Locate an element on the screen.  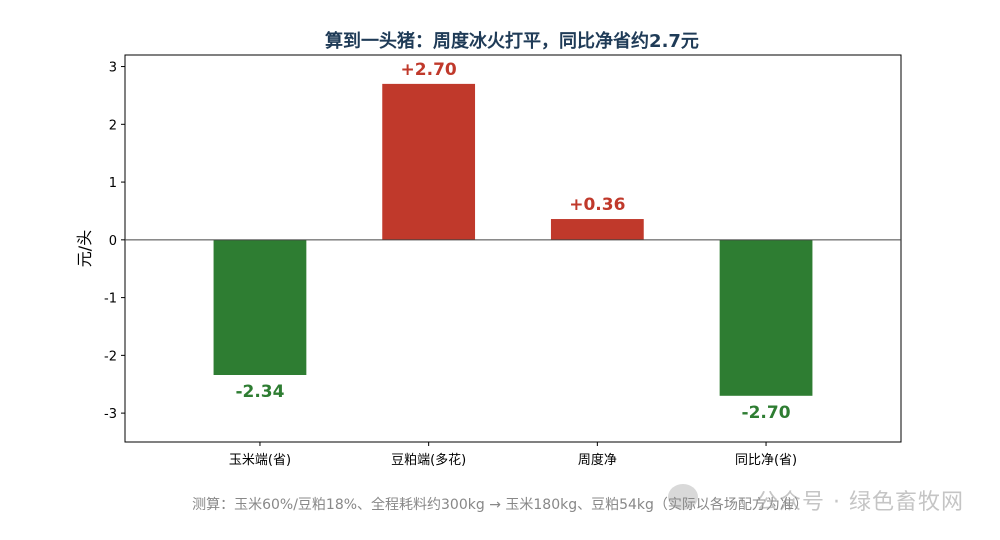
bar-value-label-3: -2.70 is located at coordinates (766, 413).